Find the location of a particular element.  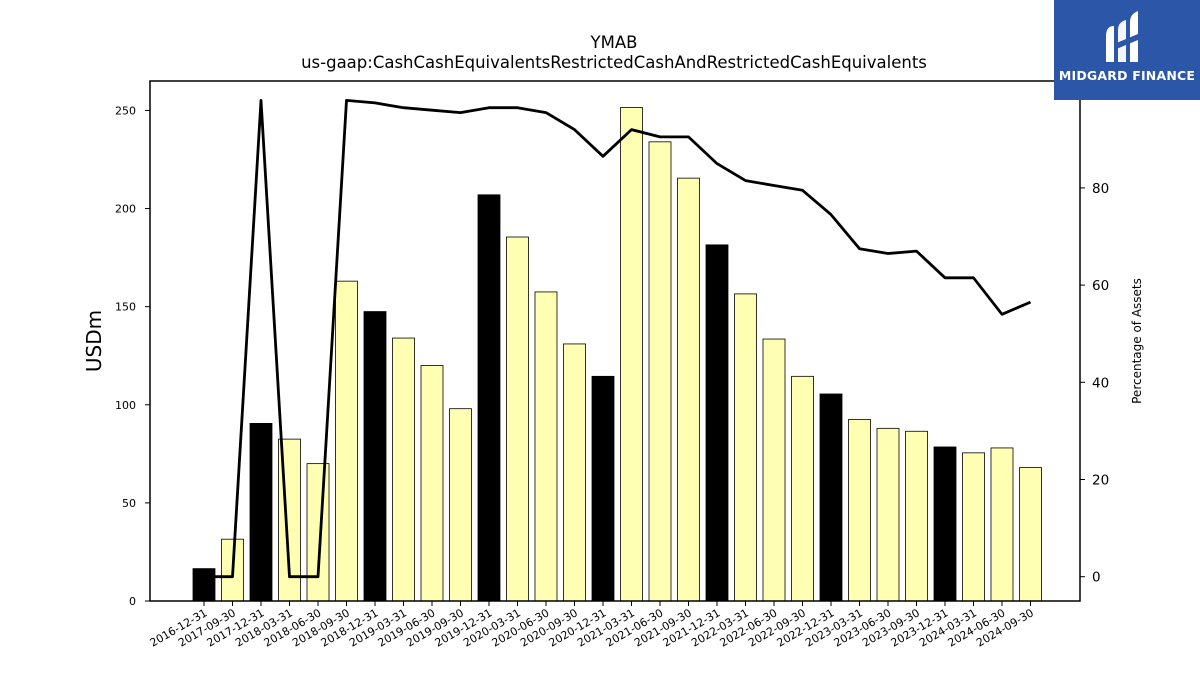

y-tick-label: 200 is located at coordinates (125, 209).